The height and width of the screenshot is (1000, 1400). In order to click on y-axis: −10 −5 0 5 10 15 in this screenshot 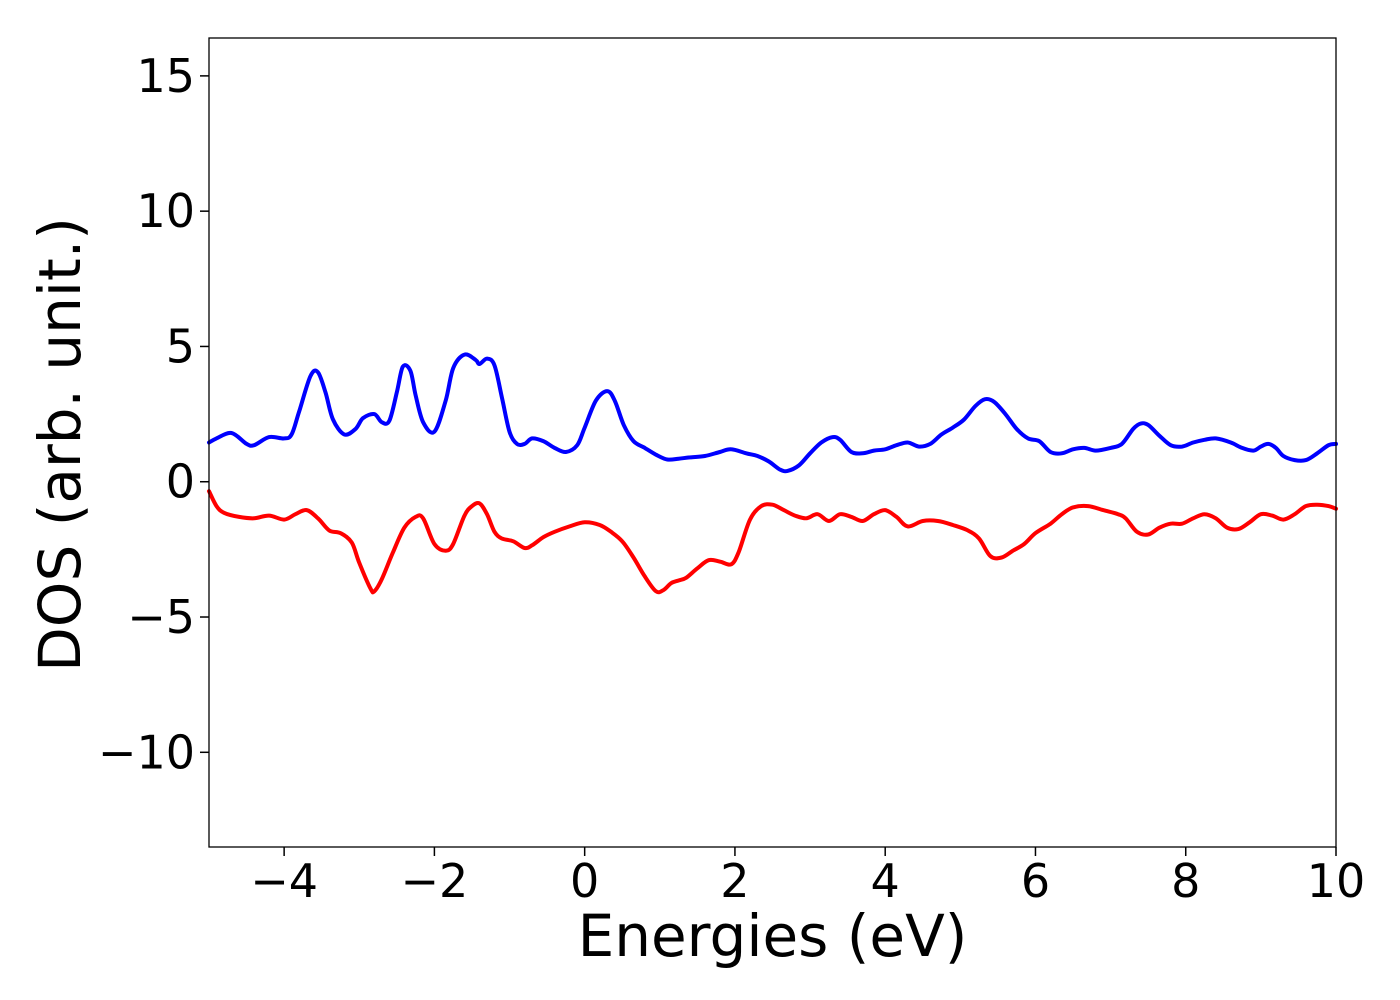, I will do `click(153, 414)`.